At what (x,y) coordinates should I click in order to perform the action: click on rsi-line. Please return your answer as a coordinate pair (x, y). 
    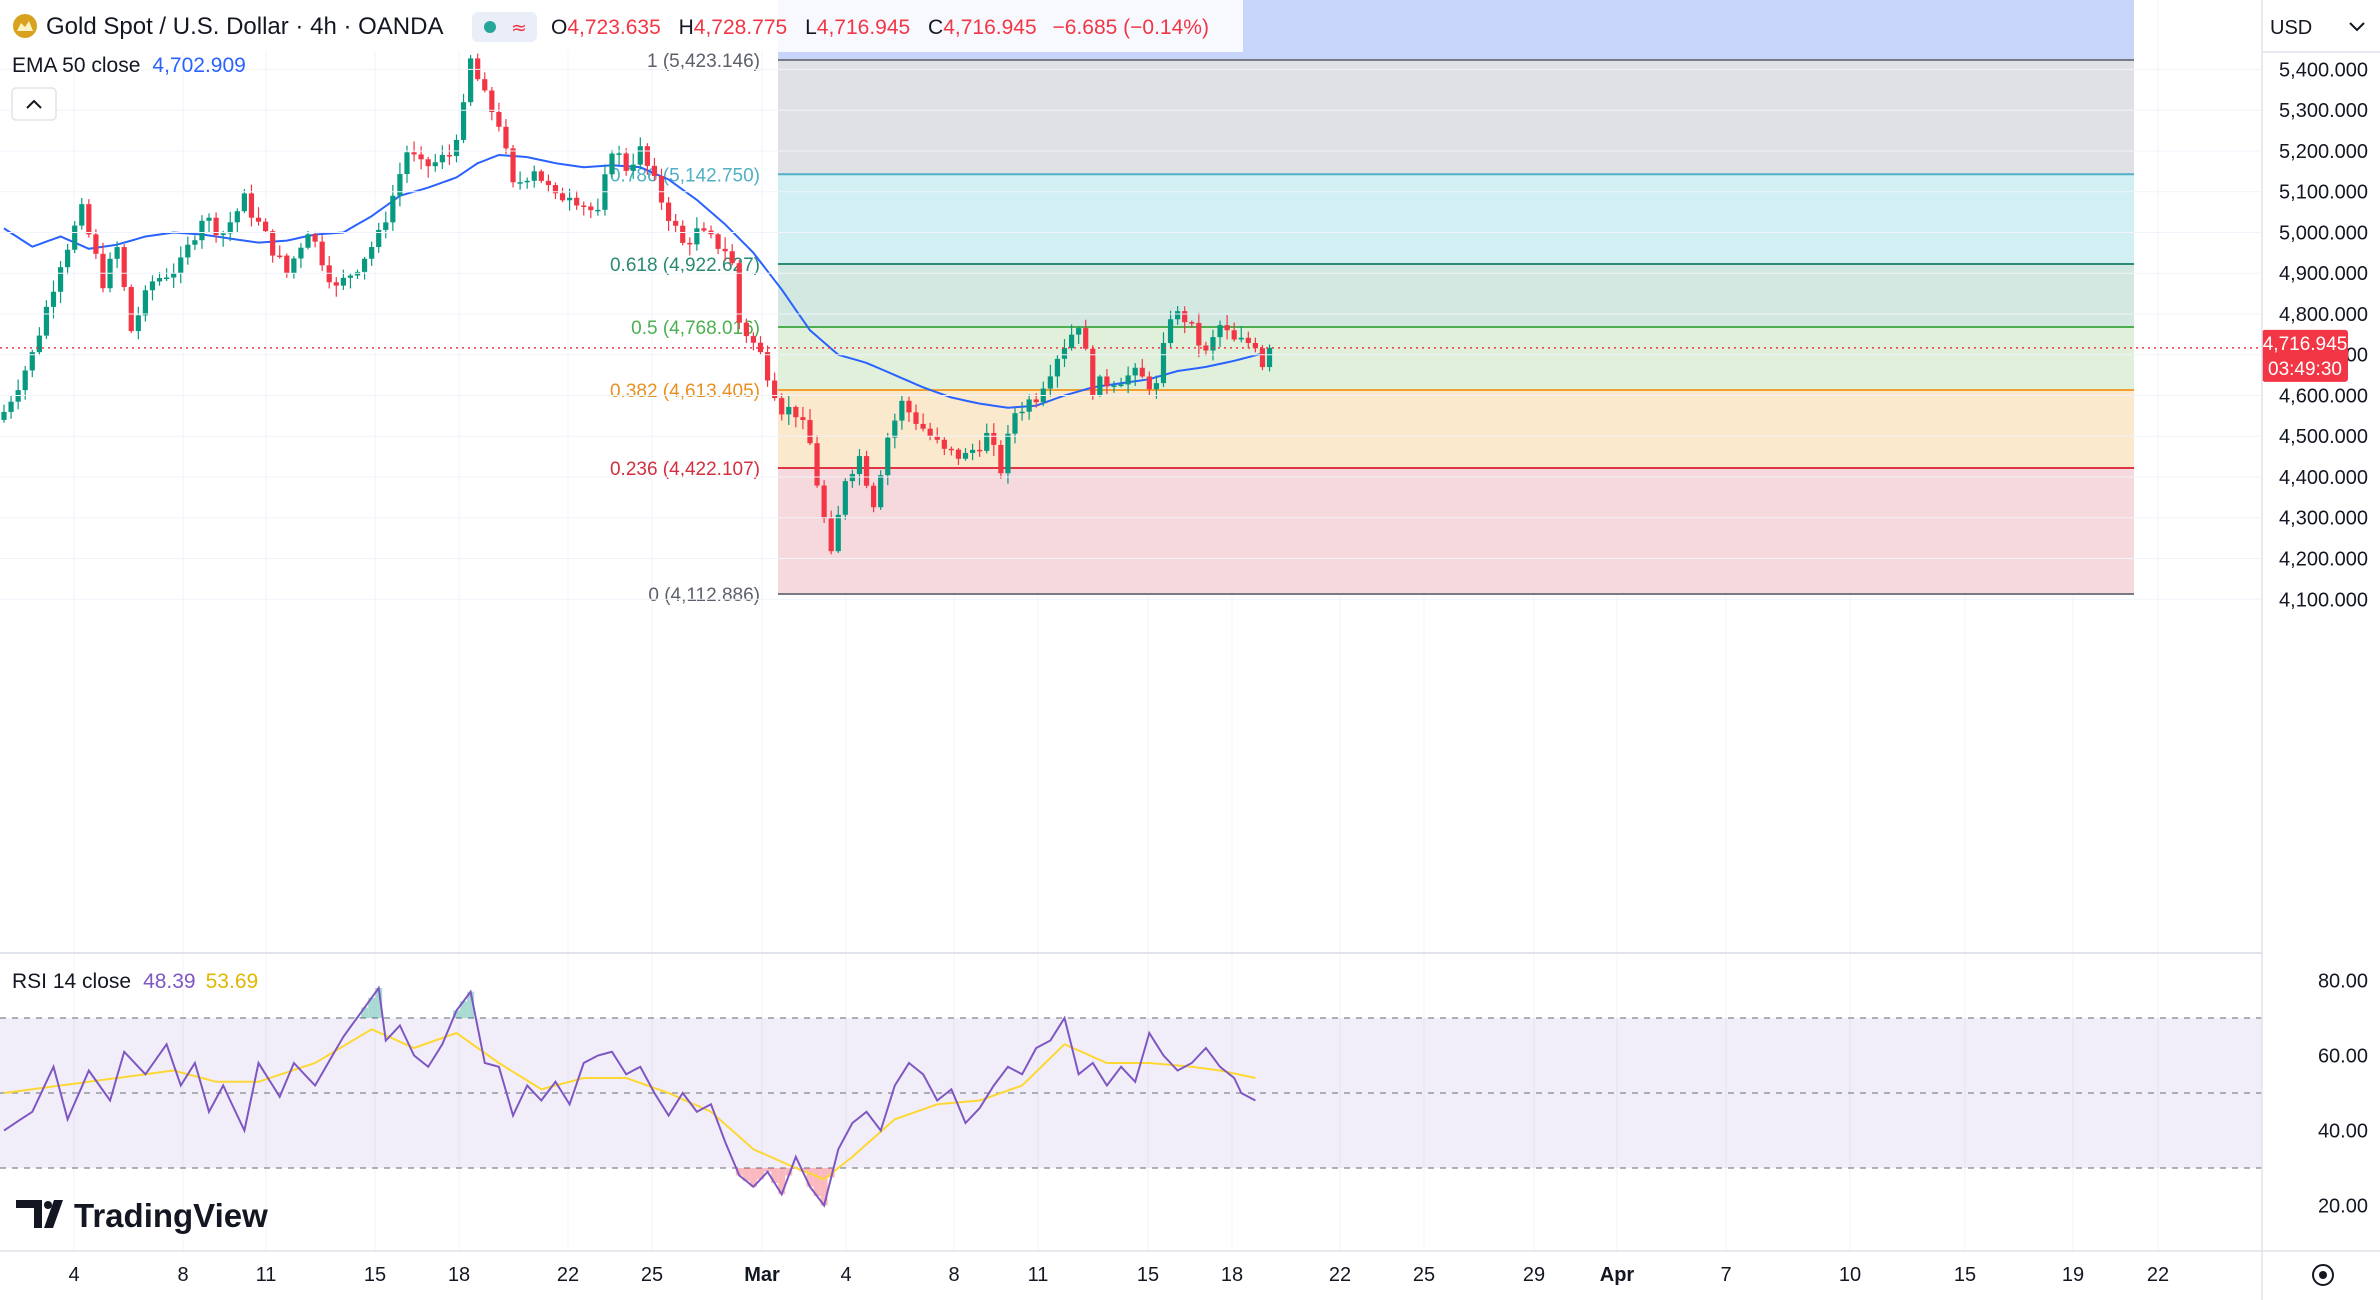
    Looking at the image, I should click on (629, 1096).